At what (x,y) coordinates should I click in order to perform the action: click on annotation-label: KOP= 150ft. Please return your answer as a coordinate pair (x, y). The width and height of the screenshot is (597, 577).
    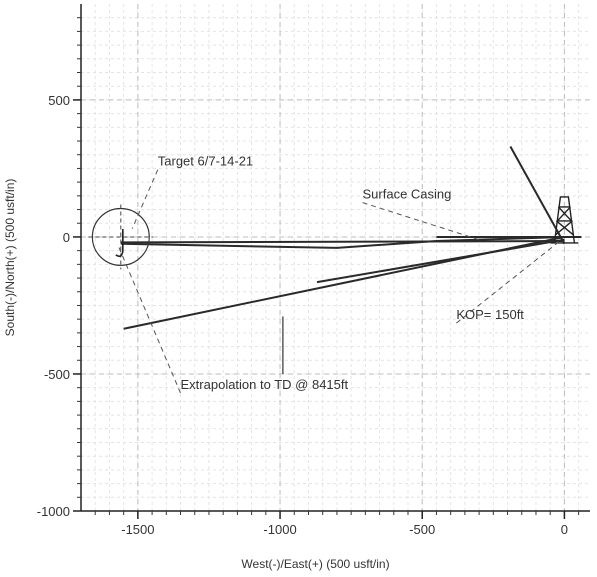
    Looking at the image, I should click on (490, 314).